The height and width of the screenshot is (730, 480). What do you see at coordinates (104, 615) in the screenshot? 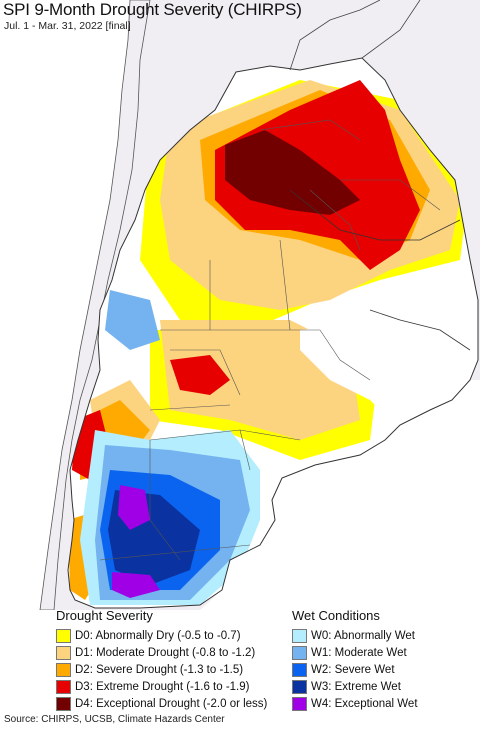
I see `drought-legend-heading: Drought Severity` at bounding box center [104, 615].